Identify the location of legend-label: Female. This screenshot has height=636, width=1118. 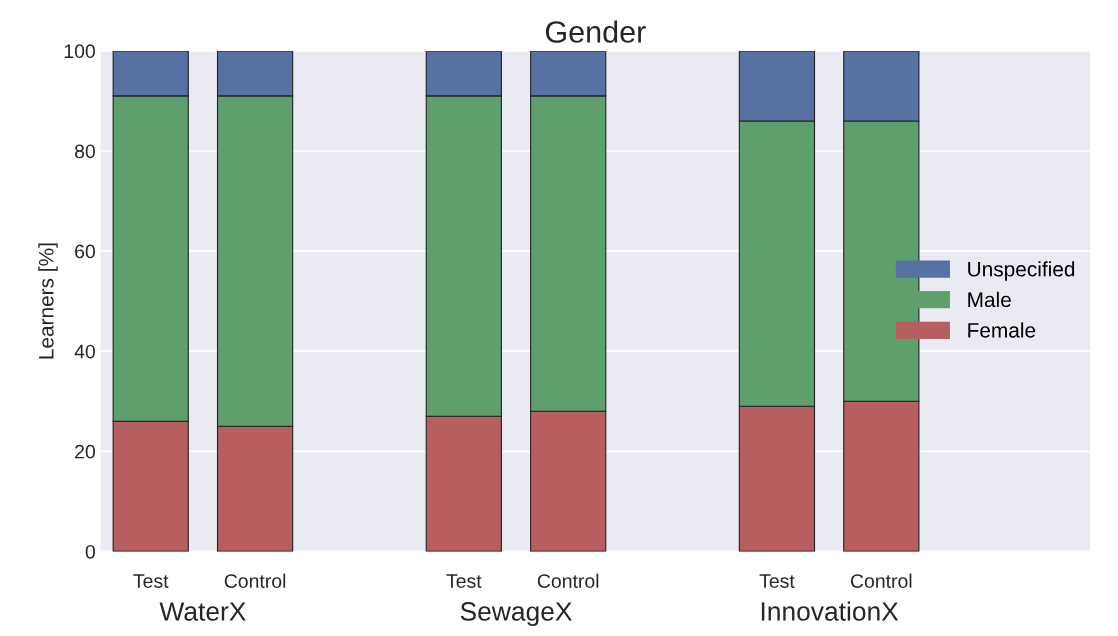
(1002, 330).